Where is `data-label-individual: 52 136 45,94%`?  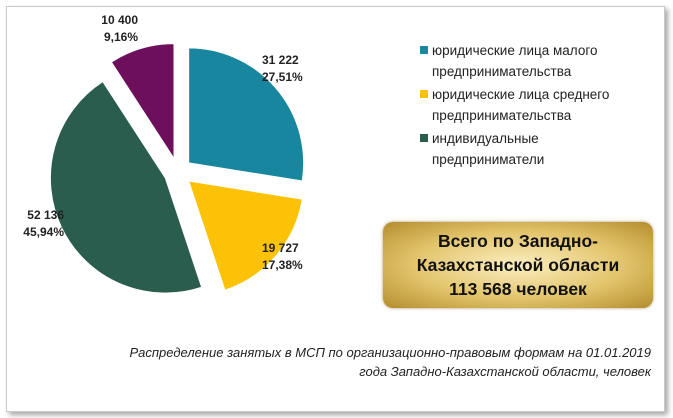
data-label-individual: 52 136 45,94% is located at coordinates (38, 224).